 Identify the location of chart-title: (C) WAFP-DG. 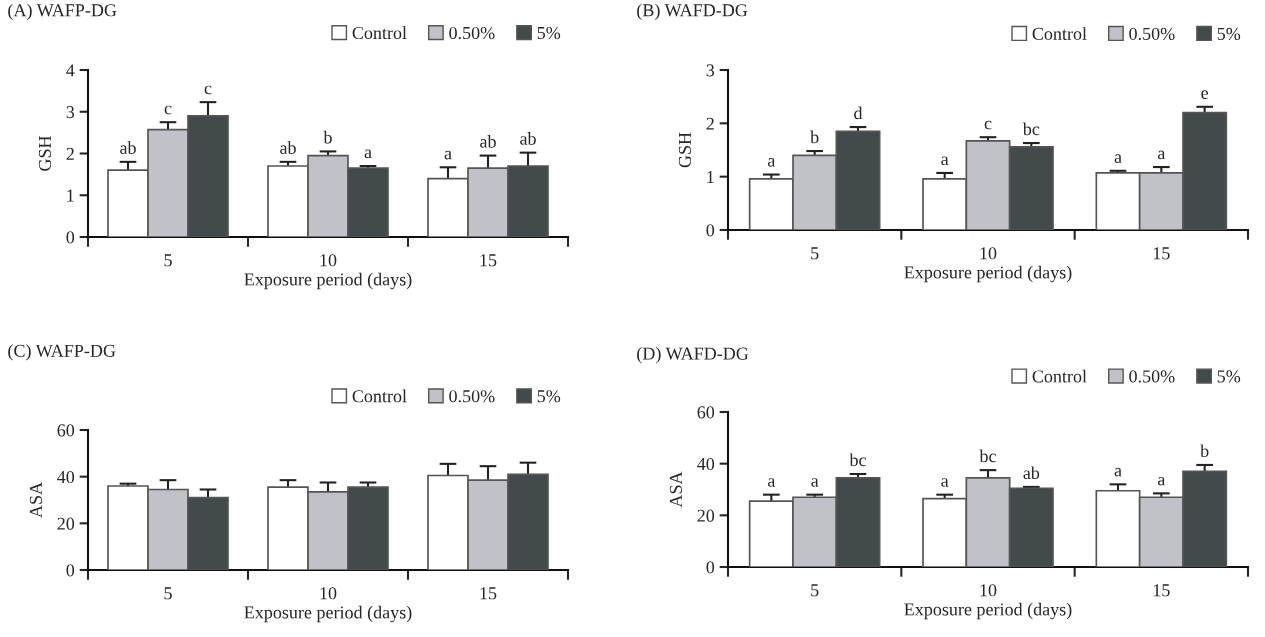
(62, 352).